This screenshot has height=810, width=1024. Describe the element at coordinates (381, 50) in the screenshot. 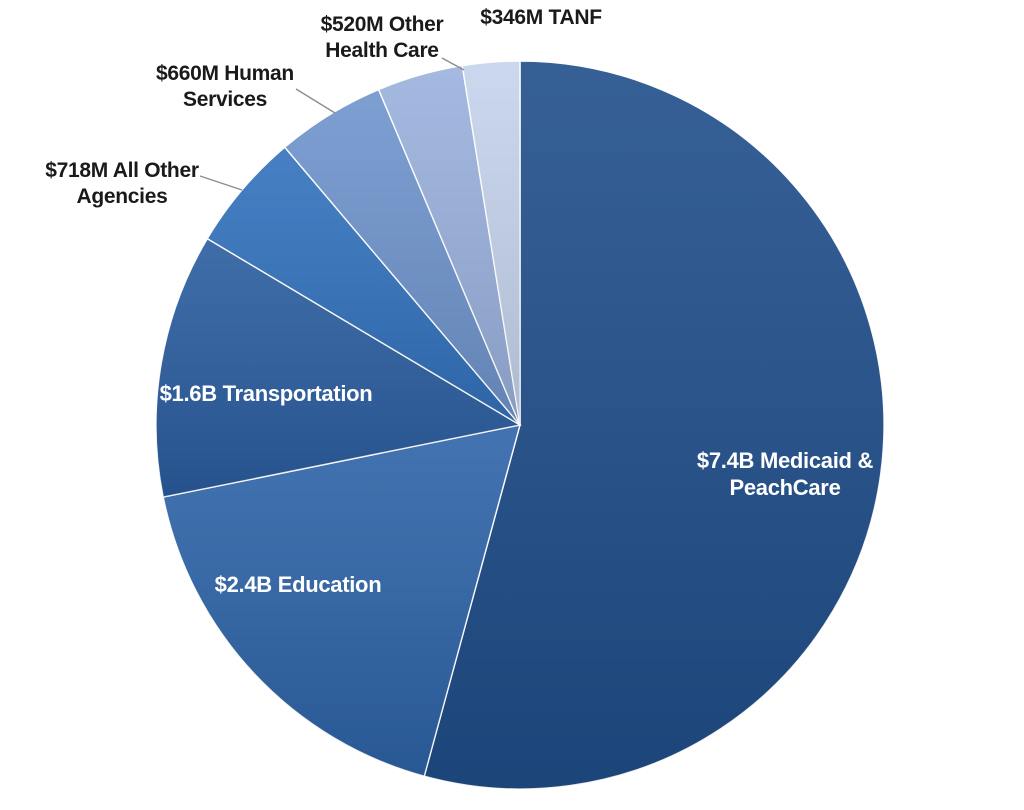

I see `label-other-health-care-line-2: Health Care` at that location.